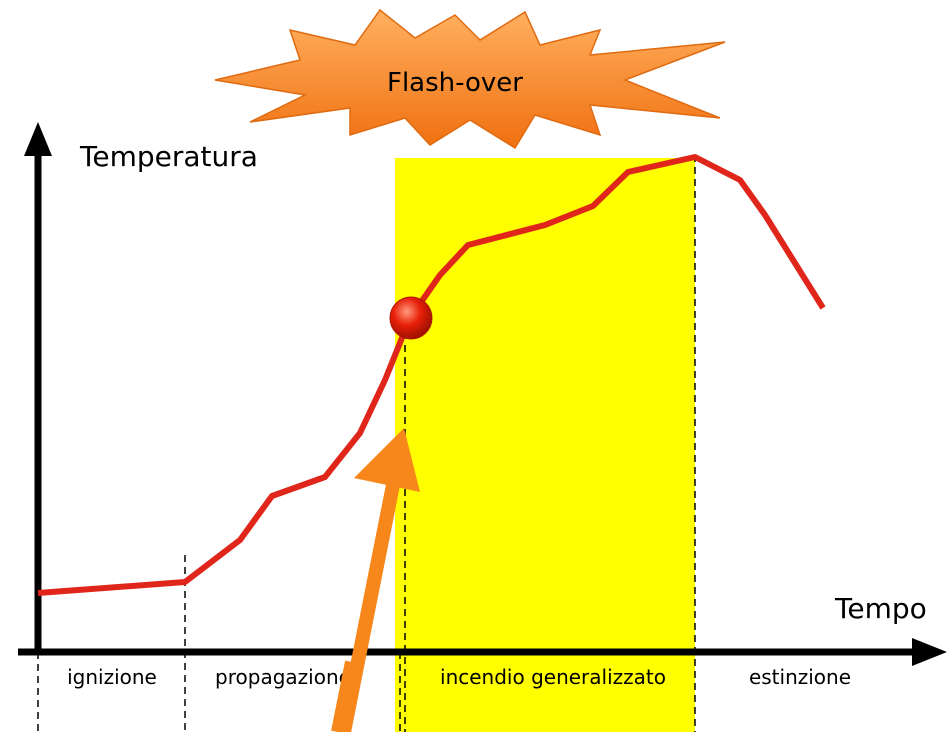 Image resolution: width=949 pixels, height=732 pixels. What do you see at coordinates (345, 696) in the screenshot?
I see `arrow-overlap` at bounding box center [345, 696].